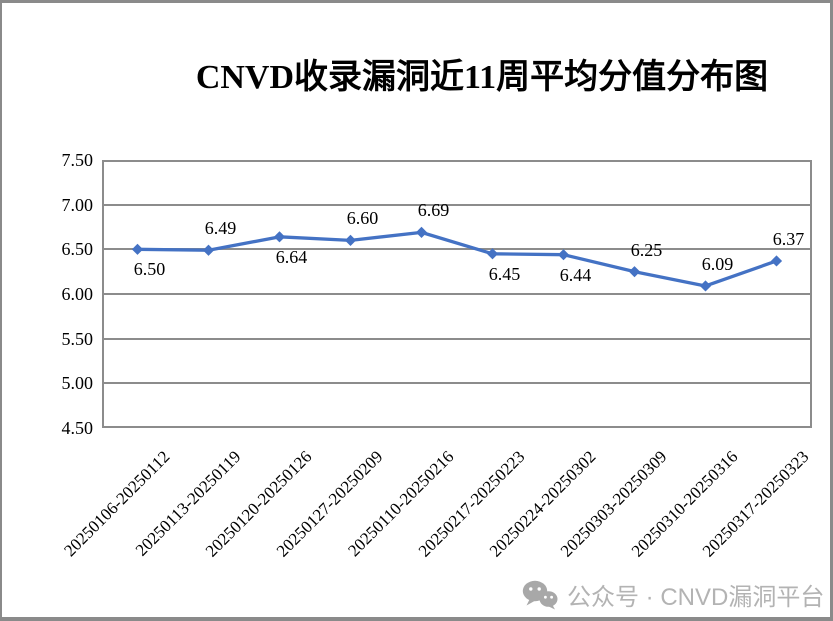 The width and height of the screenshot is (833, 621). Describe the element at coordinates (149, 269) in the screenshot. I see `data-point-label: 6.50` at that location.